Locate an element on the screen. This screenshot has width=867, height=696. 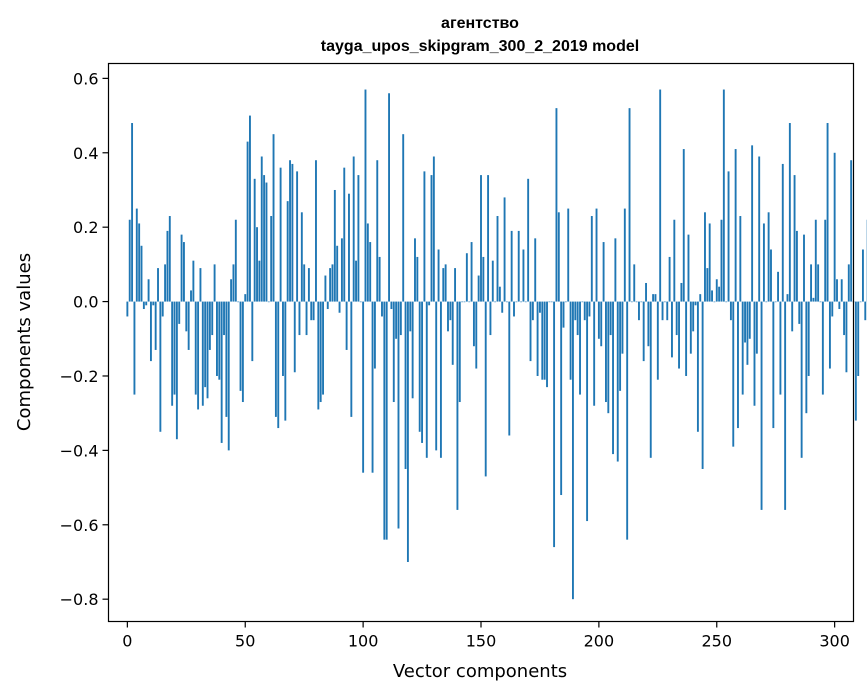
x-tick-label: 50 is located at coordinates (245, 641).